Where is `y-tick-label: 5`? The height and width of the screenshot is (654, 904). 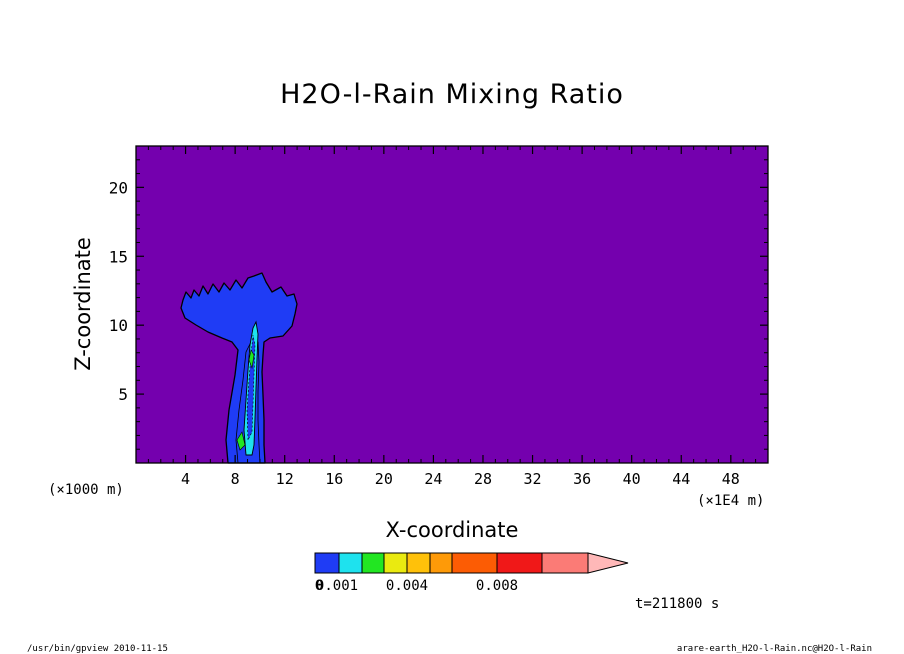
y-tick-label: 5 is located at coordinates (123, 394).